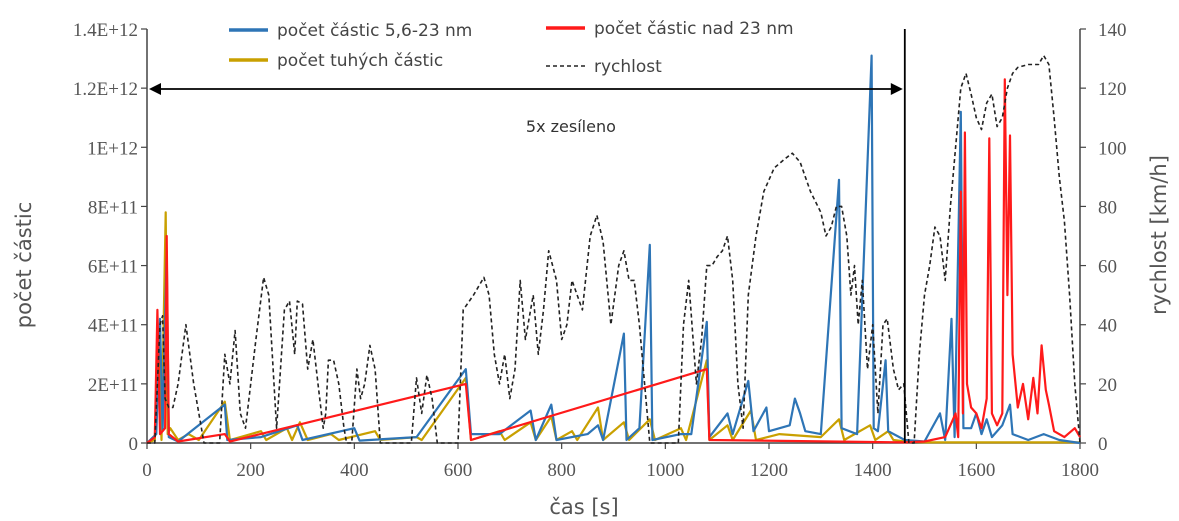 The image size is (1179, 521). Describe the element at coordinates (1107, 267) in the screenshot. I see `y2-tick-label: 60` at that location.